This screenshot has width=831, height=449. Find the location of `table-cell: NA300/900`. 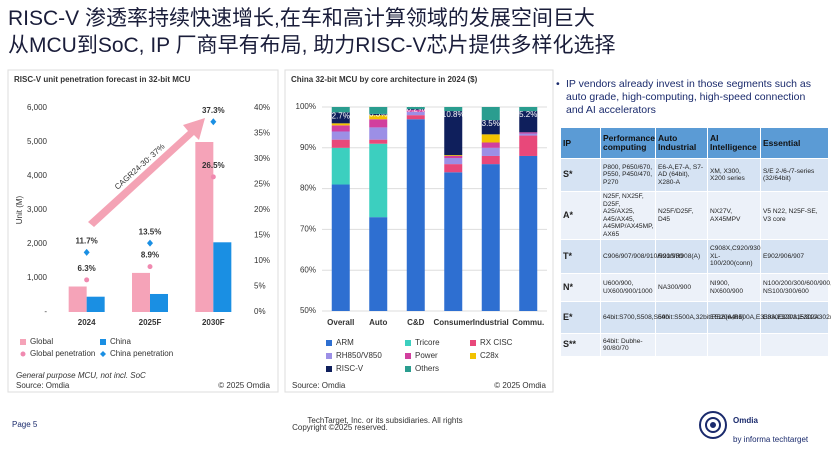

table-cell: NA300/900 is located at coordinates (681, 287).